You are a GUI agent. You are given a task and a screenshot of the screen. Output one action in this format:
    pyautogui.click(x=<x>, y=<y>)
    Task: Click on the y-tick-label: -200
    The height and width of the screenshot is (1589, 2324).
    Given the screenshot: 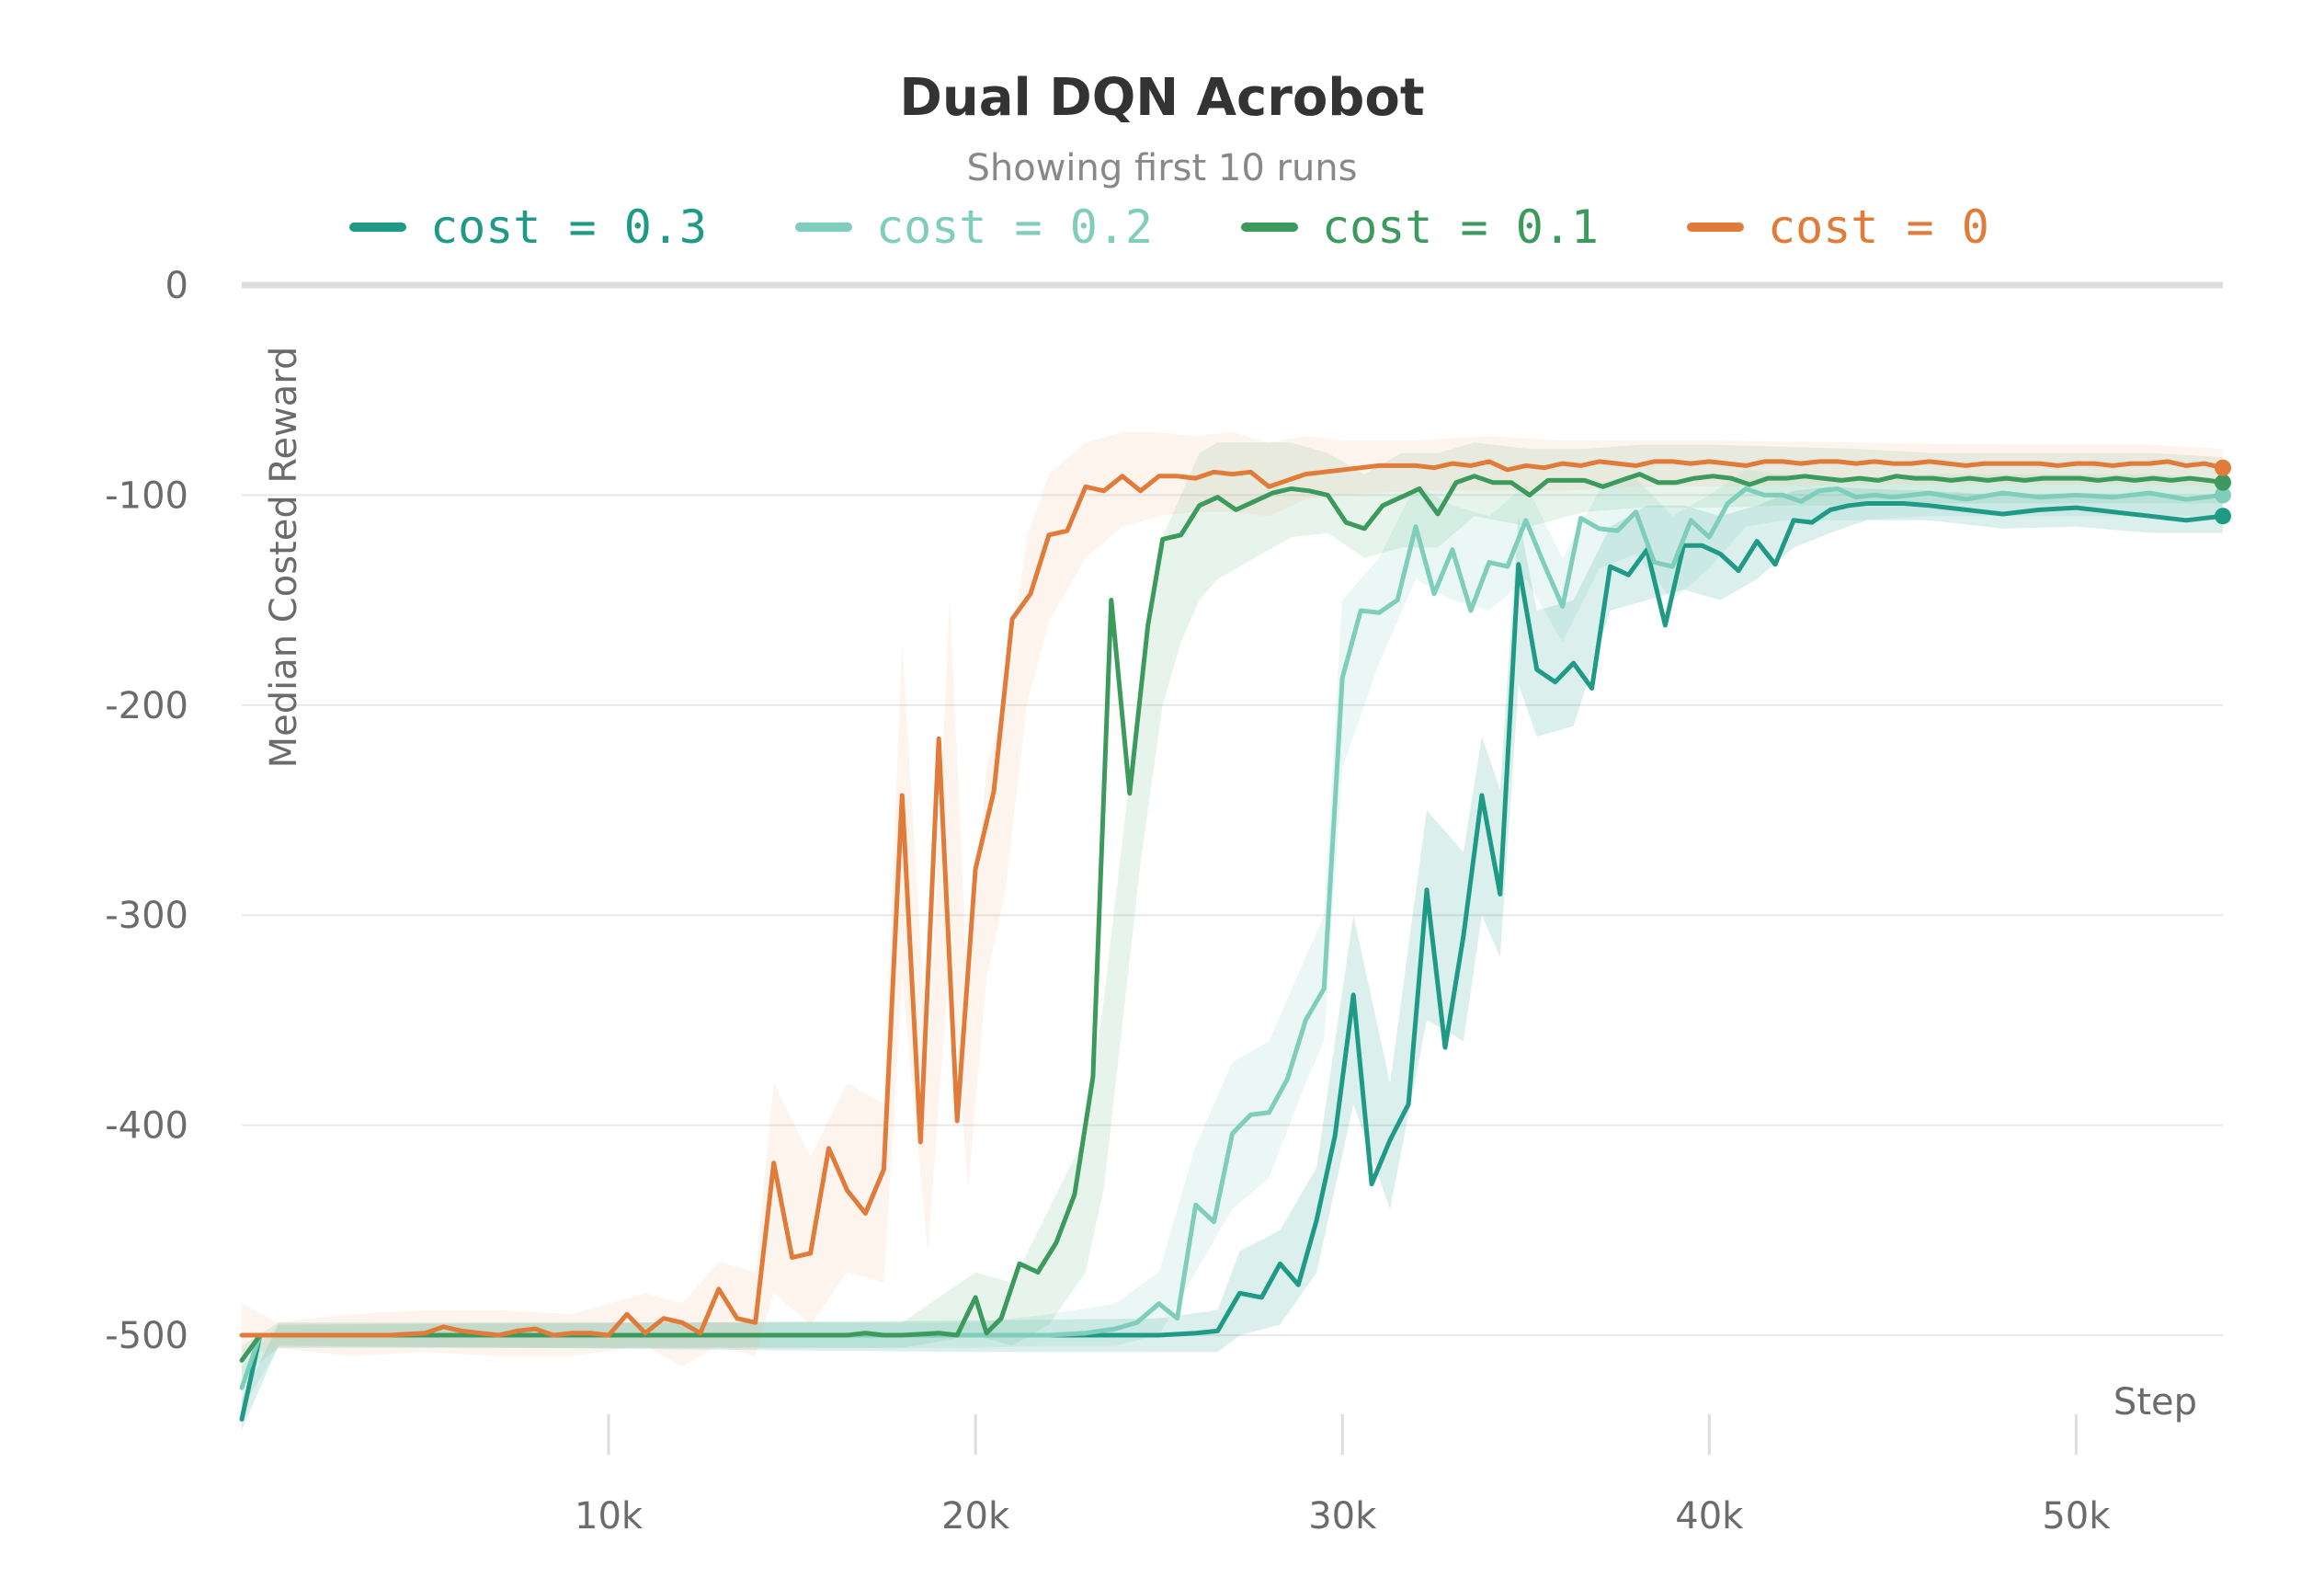 What is the action you would take?
    pyautogui.click(x=146, y=706)
    